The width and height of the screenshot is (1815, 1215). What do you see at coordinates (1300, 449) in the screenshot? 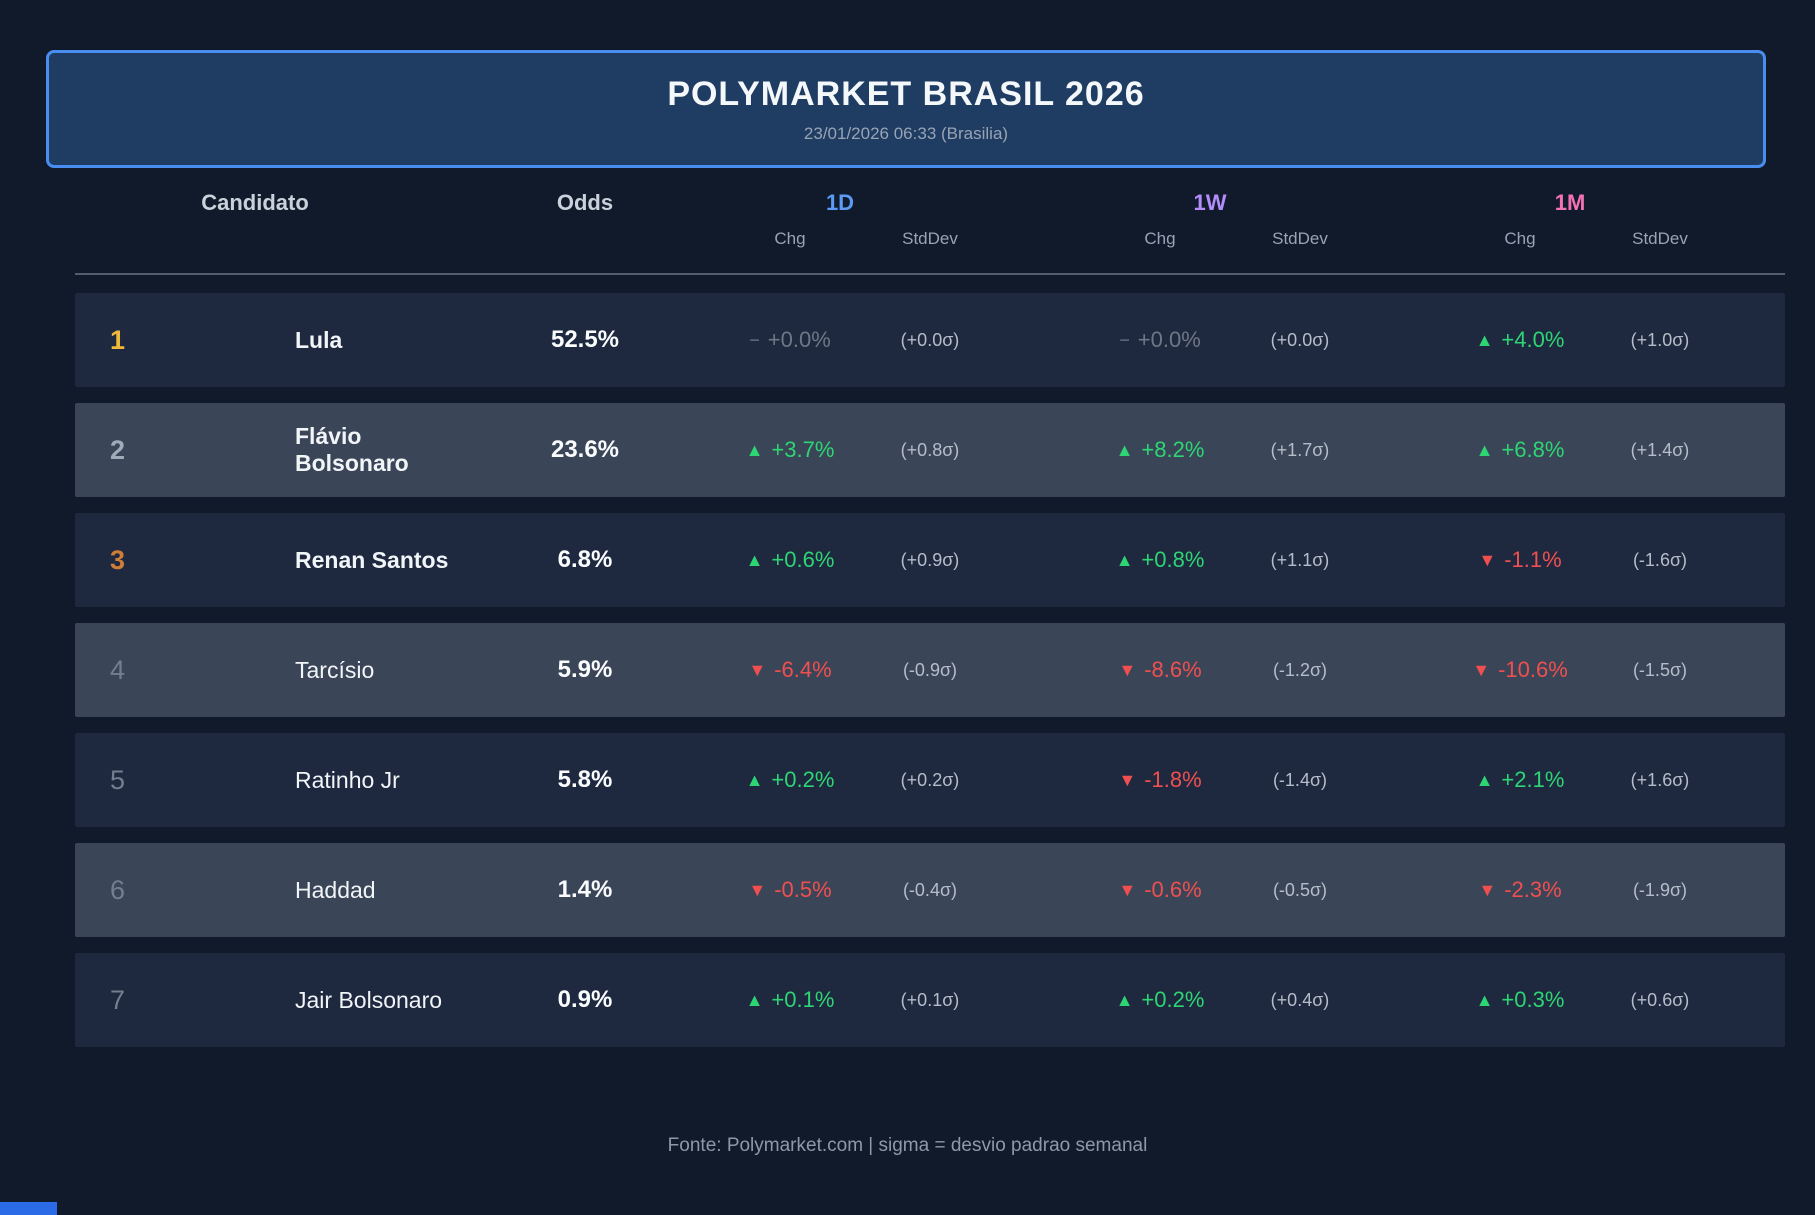
I see `stddev-1w: (+1.7σ)` at bounding box center [1300, 449].